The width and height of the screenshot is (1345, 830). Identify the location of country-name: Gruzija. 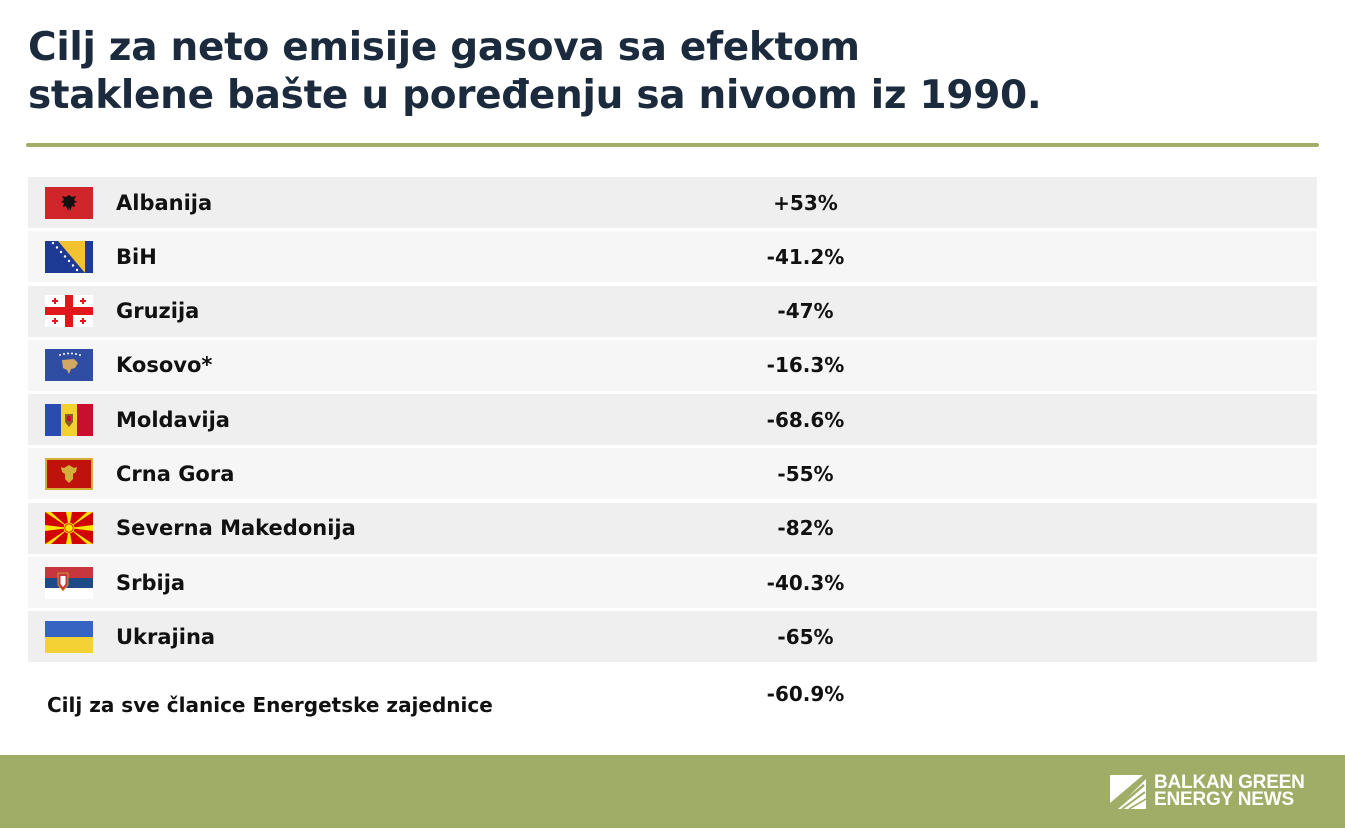
(158, 311).